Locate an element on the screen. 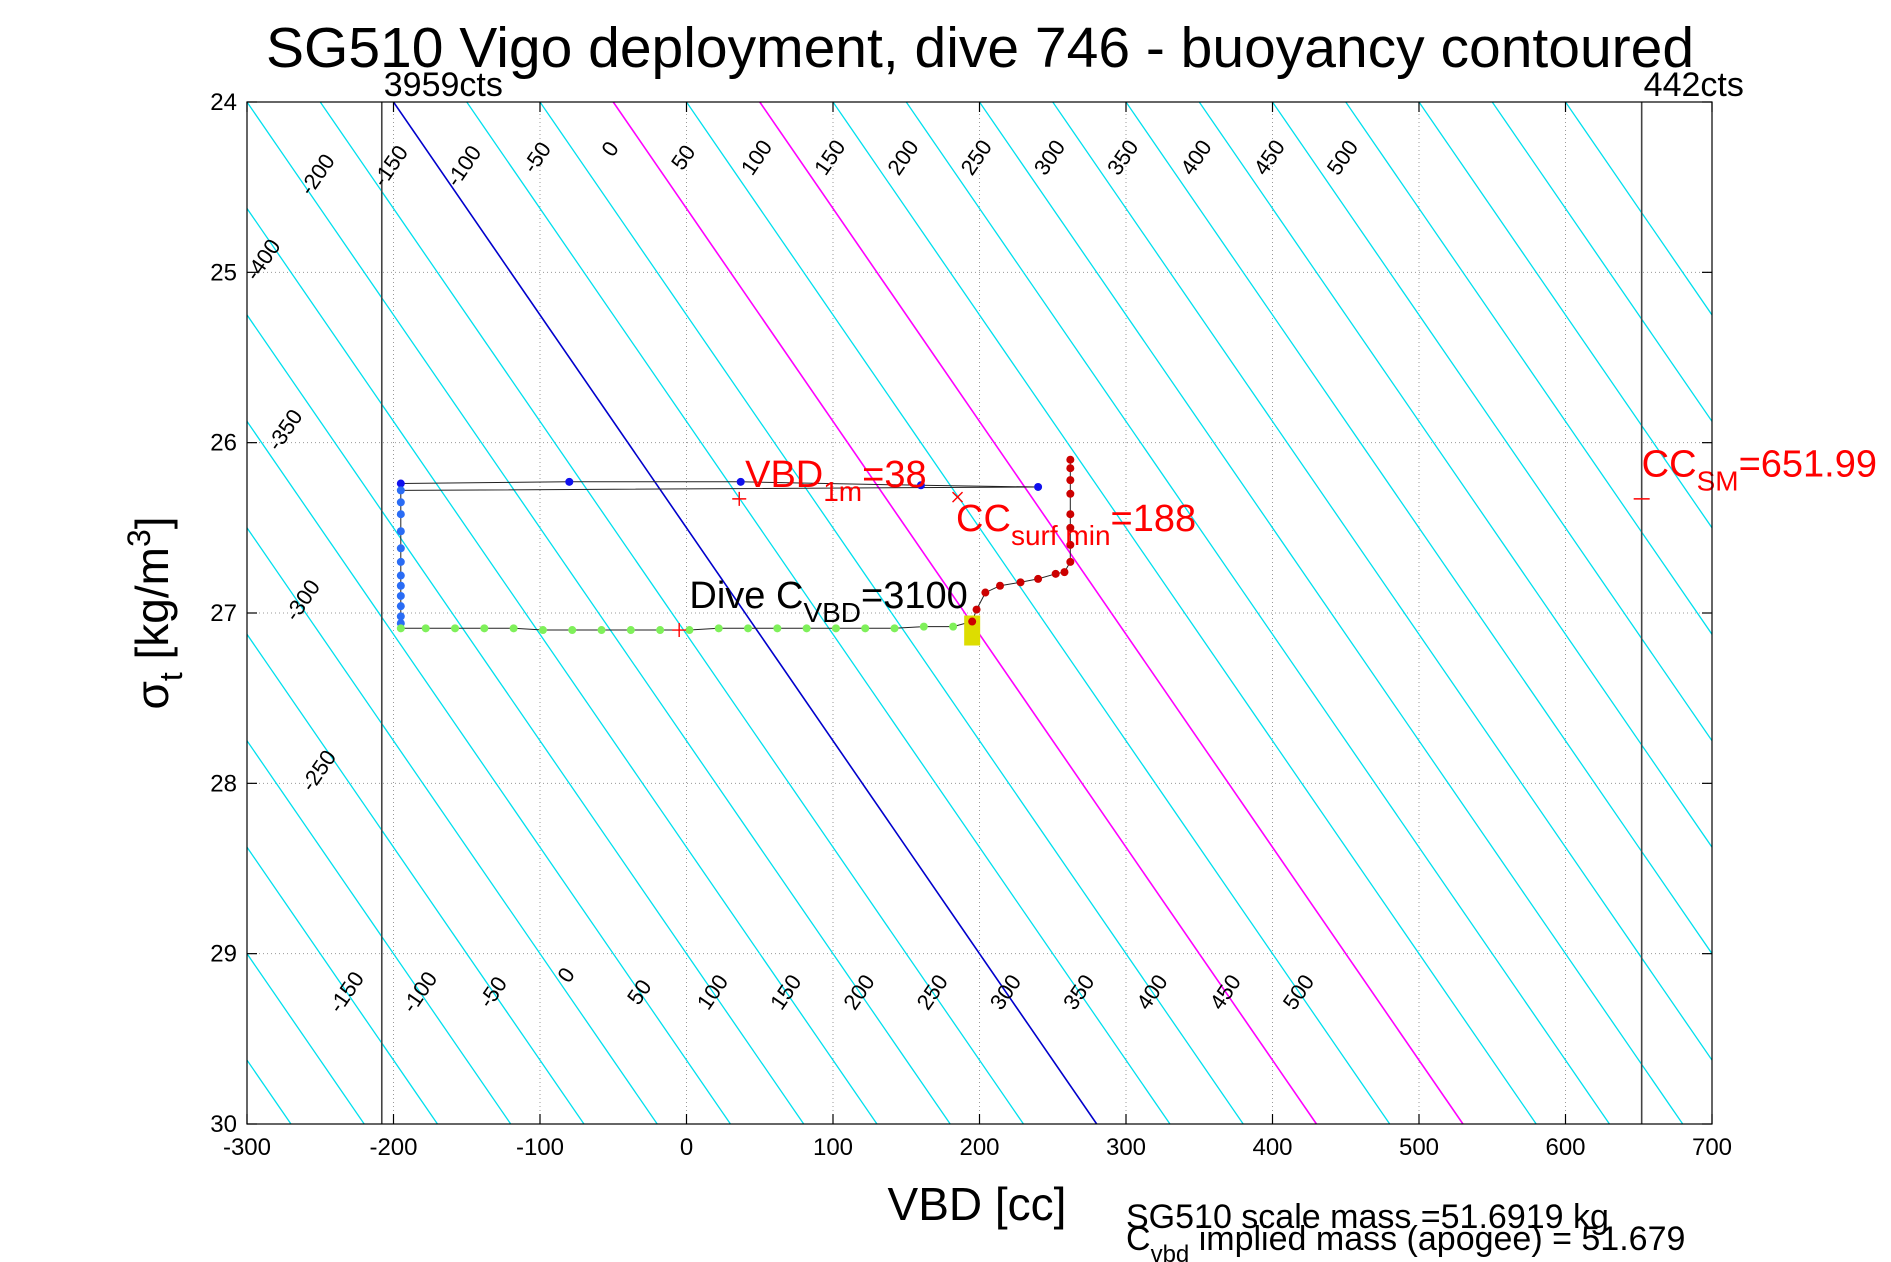  y-axis-label: σt [kg/m3] is located at coordinates (155, 612).